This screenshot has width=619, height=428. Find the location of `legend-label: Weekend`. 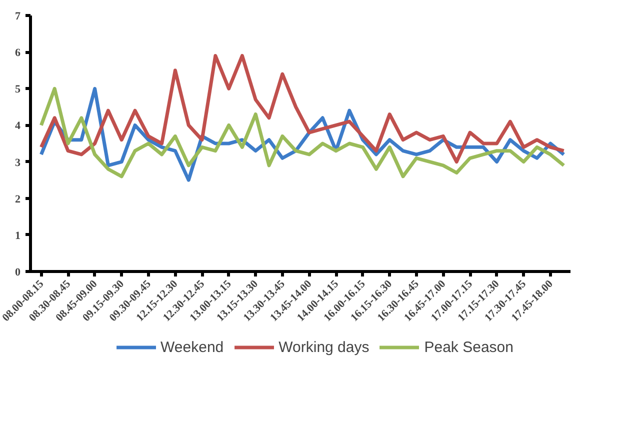

legend-label: Weekend is located at coordinates (192, 347).